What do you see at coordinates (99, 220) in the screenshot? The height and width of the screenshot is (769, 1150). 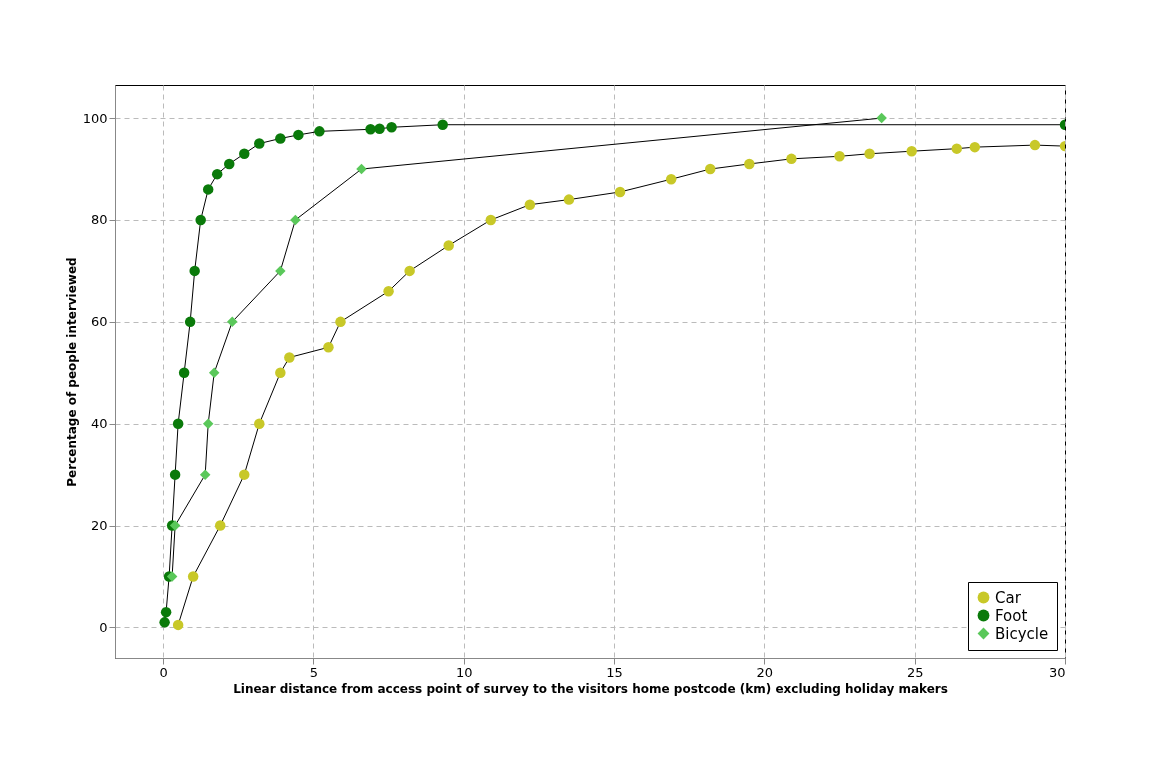 I see `y-tick-label: 80` at bounding box center [99, 220].